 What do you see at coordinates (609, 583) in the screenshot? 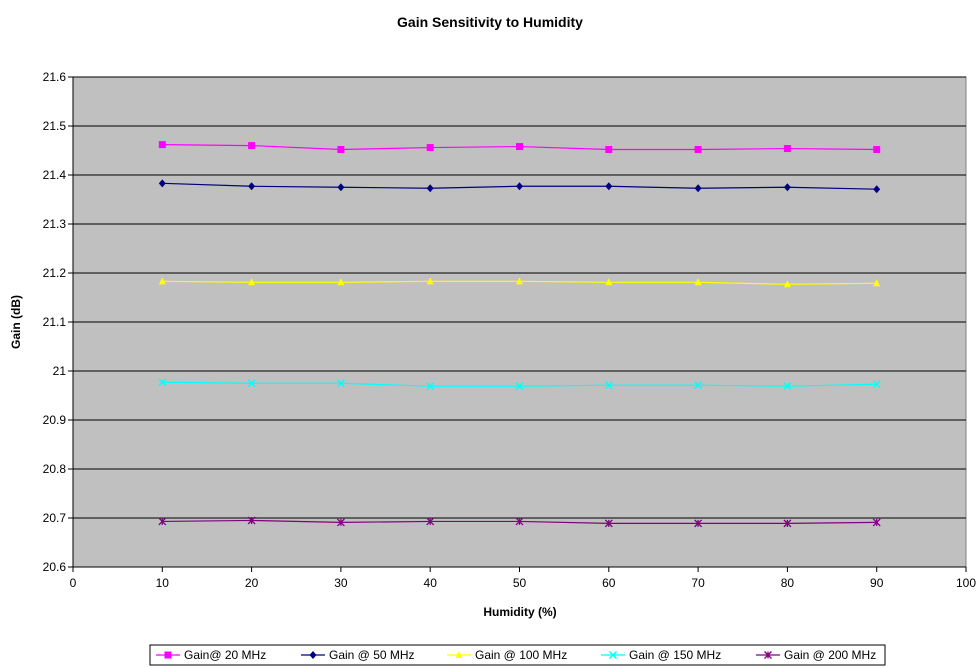
I see `x-tick-label: 60` at bounding box center [609, 583].